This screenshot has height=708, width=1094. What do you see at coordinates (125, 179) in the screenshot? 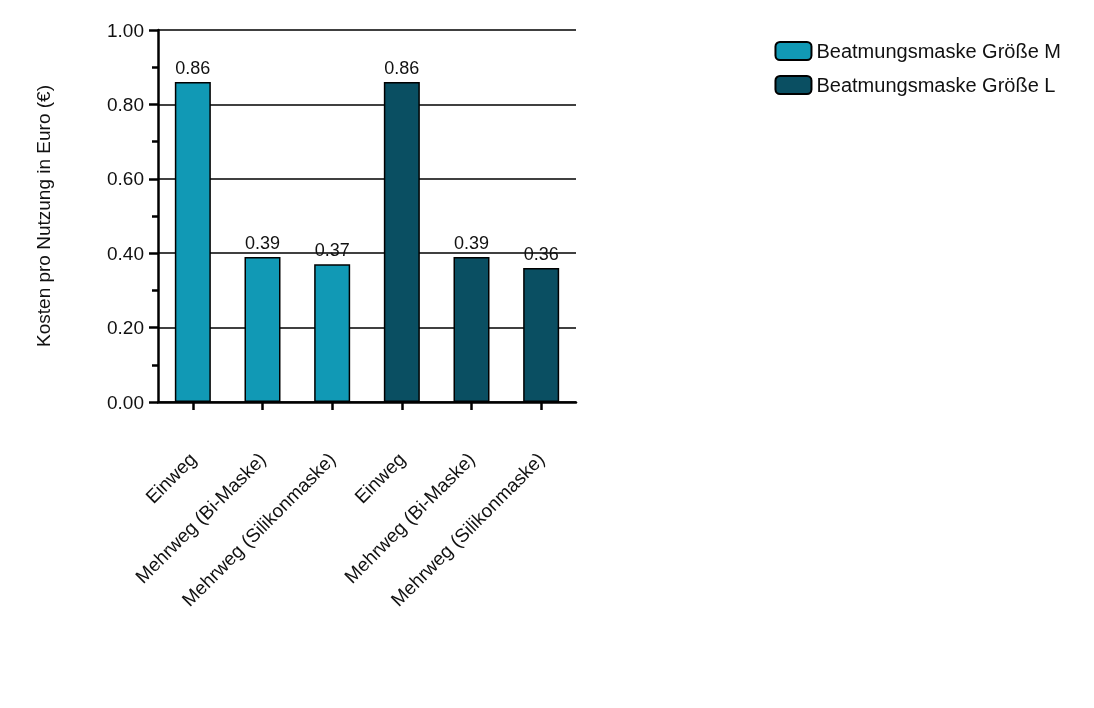
I see `y-tick-label: 0.60` at bounding box center [125, 179].